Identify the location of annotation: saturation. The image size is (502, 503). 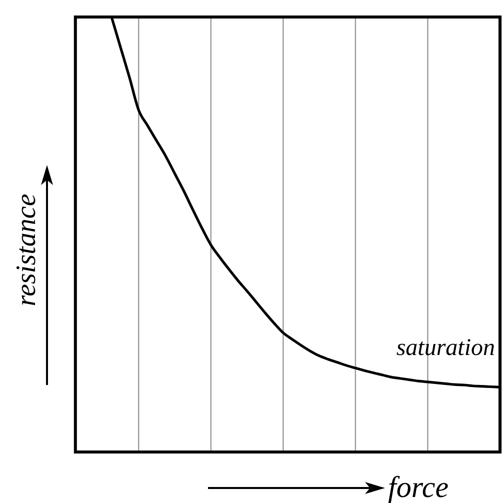
(445, 348).